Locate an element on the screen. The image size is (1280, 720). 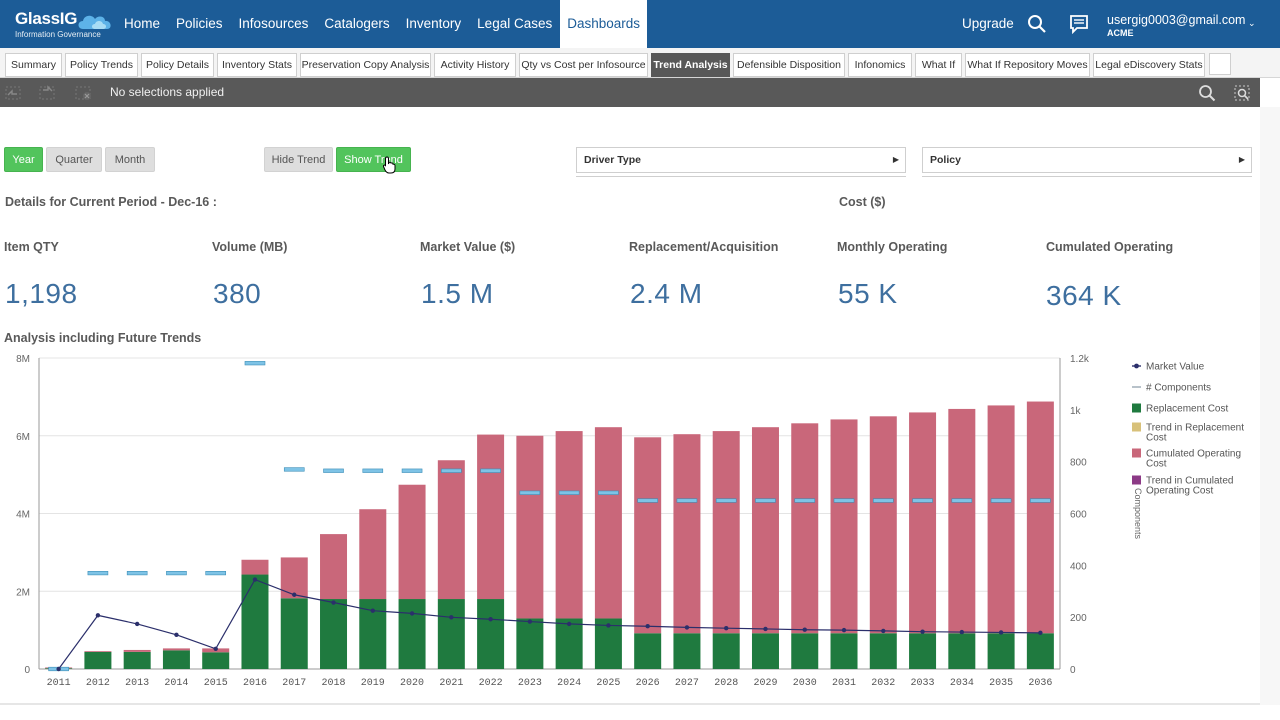
clear-selections-icon is located at coordinates (83, 93).